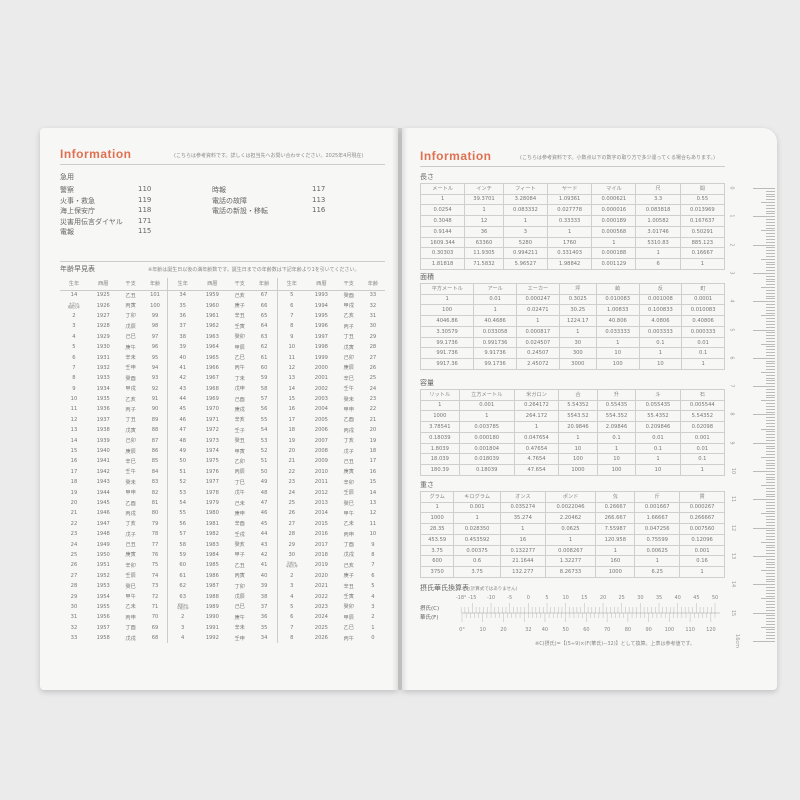 This screenshot has height=800, width=800. Describe the element at coordinates (239, 430) in the screenshot. I see `eto-cell: 壬子` at that location.